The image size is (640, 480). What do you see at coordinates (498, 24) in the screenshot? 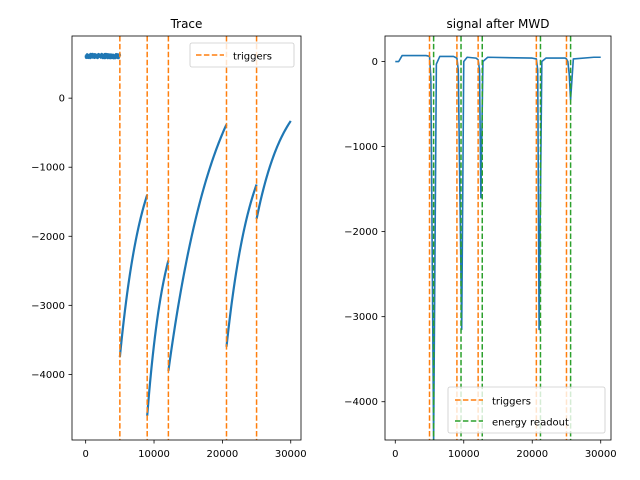
I see `mwd-title: signal after MWD` at bounding box center [498, 24].